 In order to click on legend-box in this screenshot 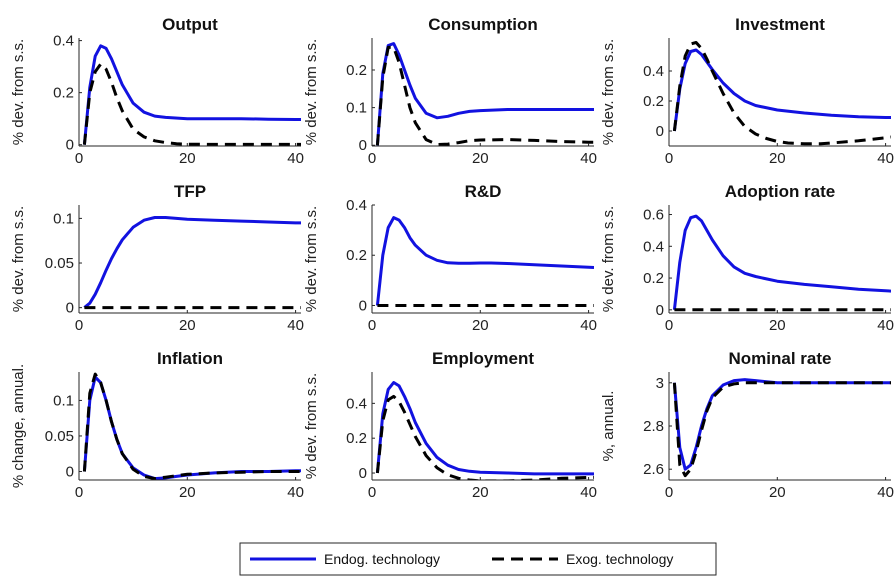, I will do `click(478, 559)`.